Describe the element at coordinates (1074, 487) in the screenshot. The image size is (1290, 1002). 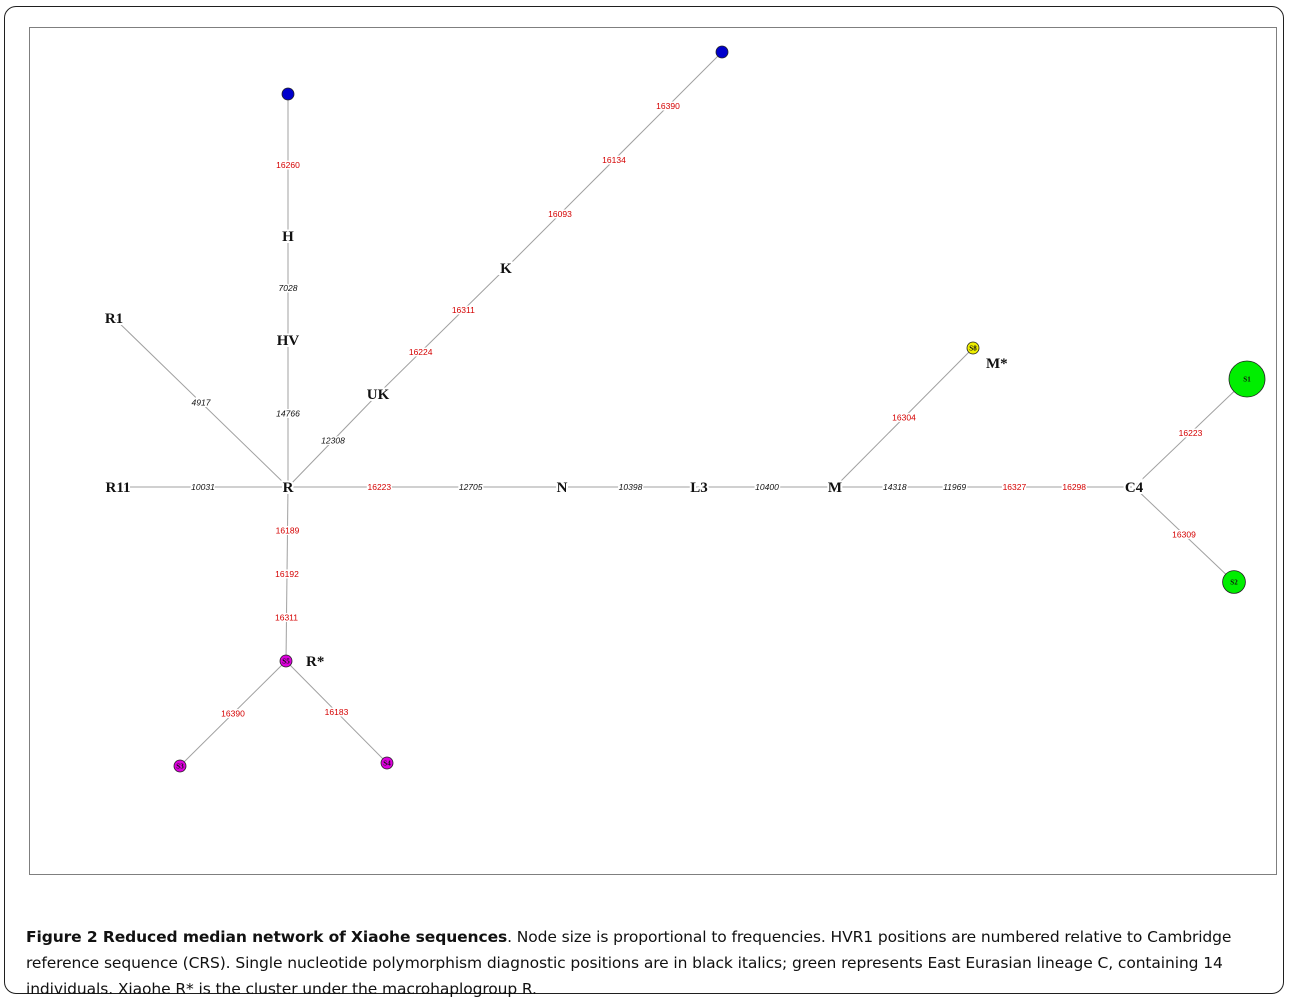
I see `position-label-M-C4-4: 16298` at that location.